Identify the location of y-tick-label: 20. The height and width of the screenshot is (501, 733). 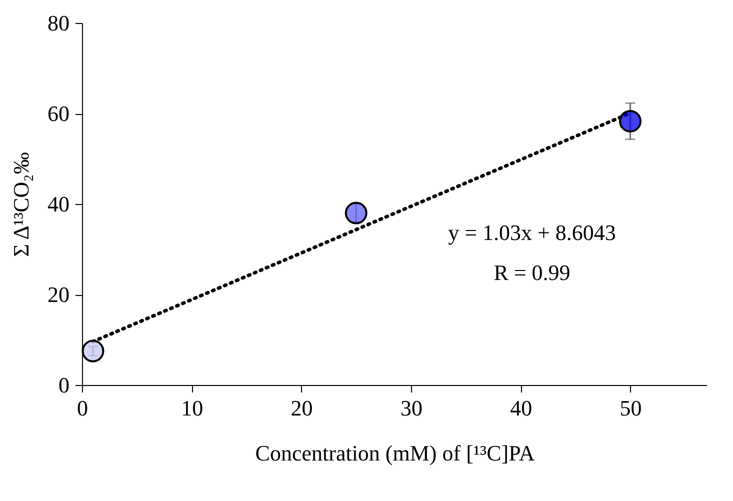
(59, 294).